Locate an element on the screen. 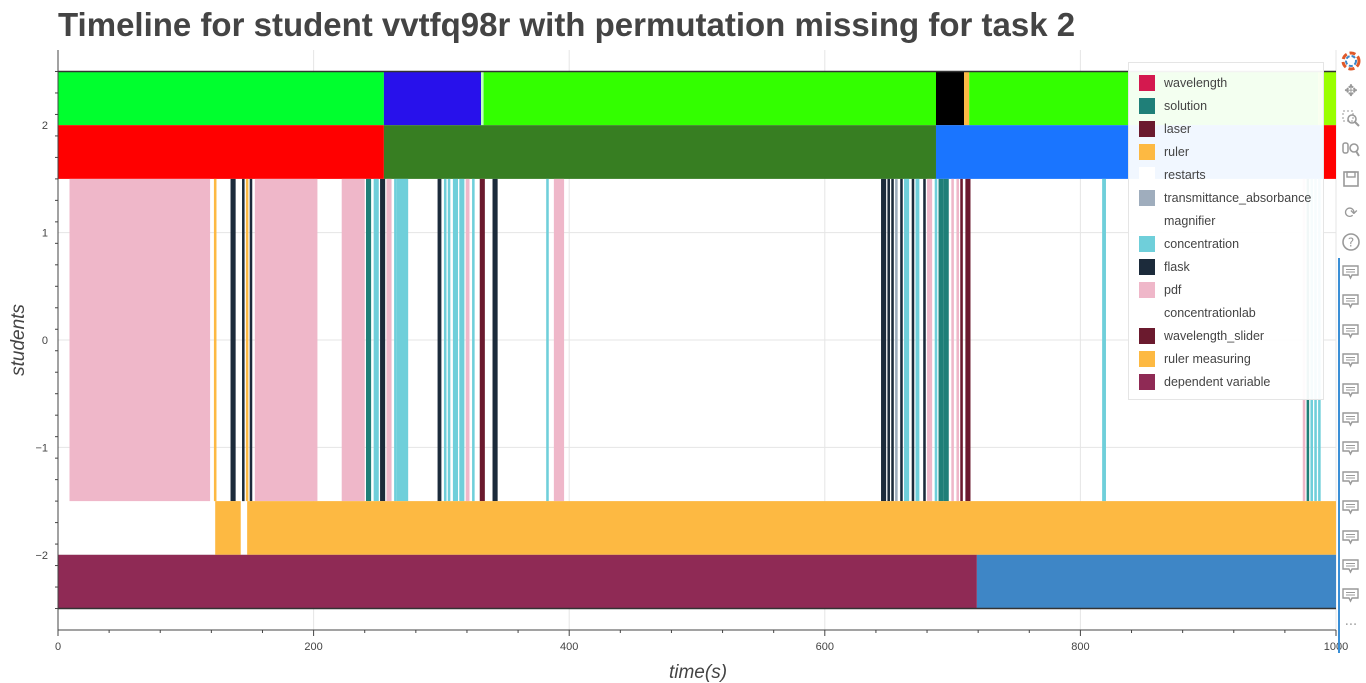  x-tick-label: 1000 is located at coordinates (1336, 647).